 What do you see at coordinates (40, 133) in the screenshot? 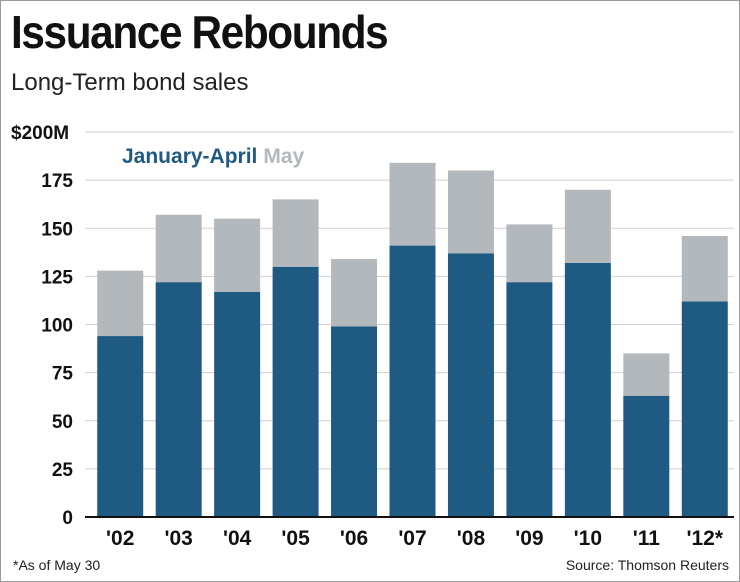
I see `y-tick-label: $200M` at bounding box center [40, 133].